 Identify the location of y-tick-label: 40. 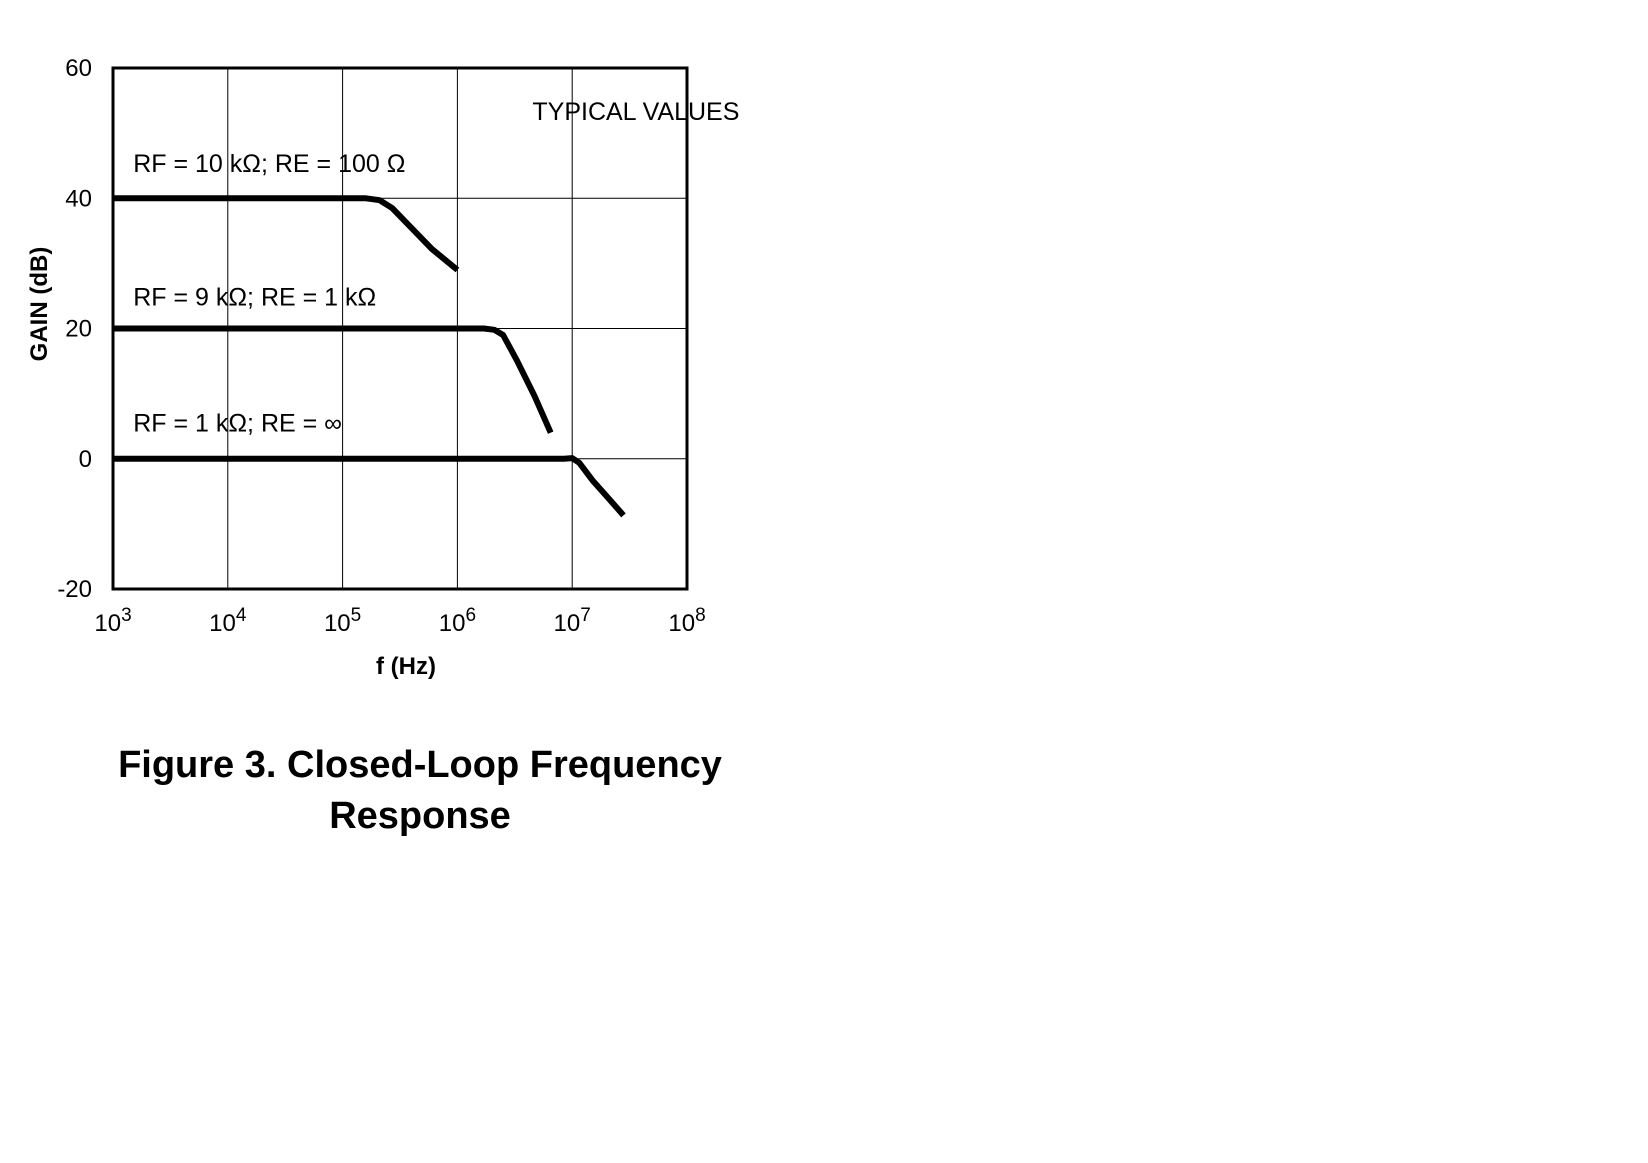
(78, 198).